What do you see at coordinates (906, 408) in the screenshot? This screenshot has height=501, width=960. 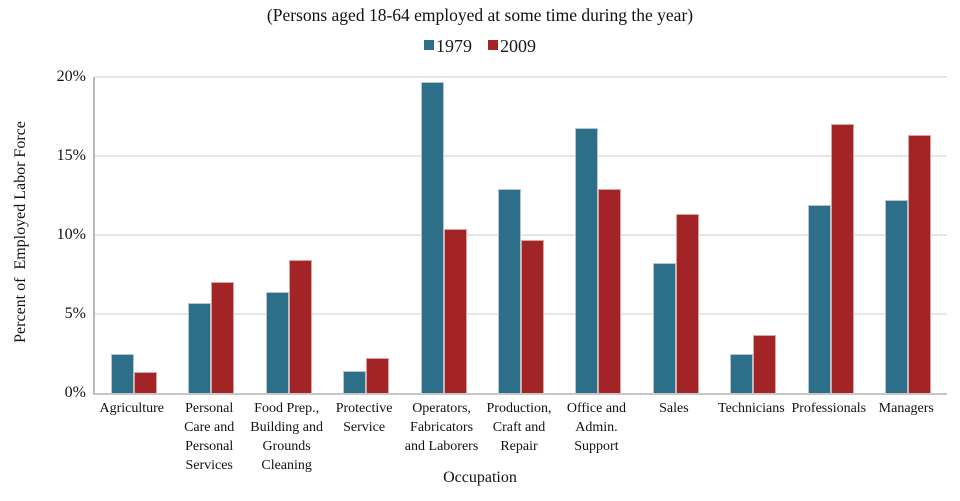 I see `x-tick-label: Managers` at bounding box center [906, 408].